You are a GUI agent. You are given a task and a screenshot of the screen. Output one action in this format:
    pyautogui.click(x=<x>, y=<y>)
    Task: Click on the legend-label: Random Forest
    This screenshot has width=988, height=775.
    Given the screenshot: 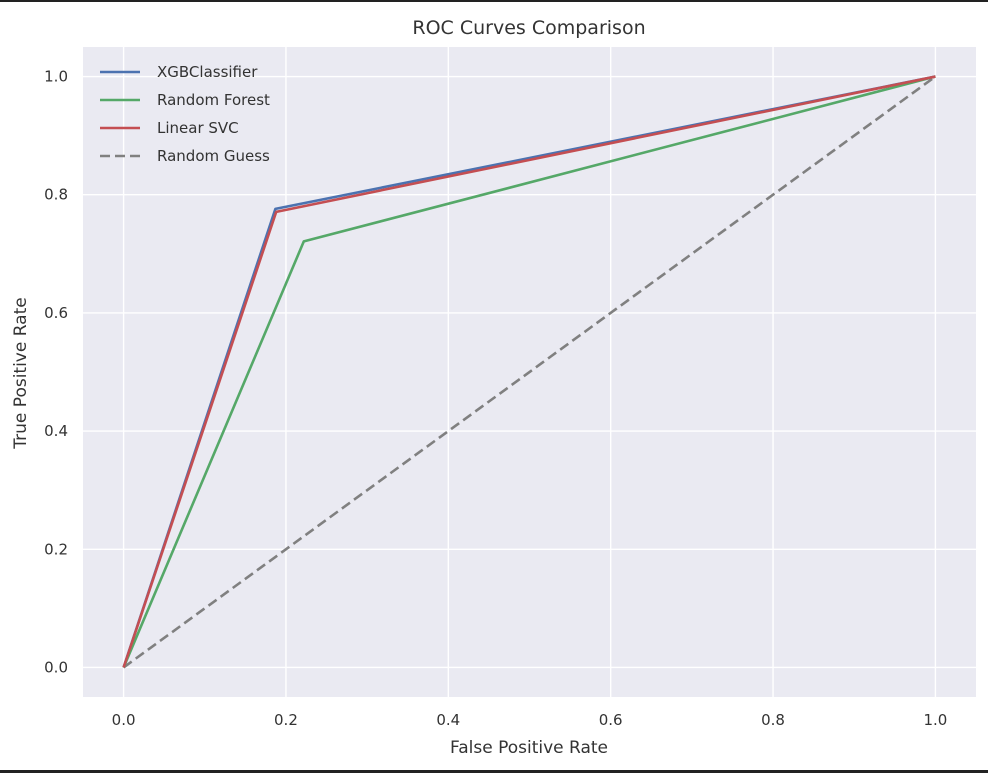 What is the action you would take?
    pyautogui.click(x=213, y=100)
    